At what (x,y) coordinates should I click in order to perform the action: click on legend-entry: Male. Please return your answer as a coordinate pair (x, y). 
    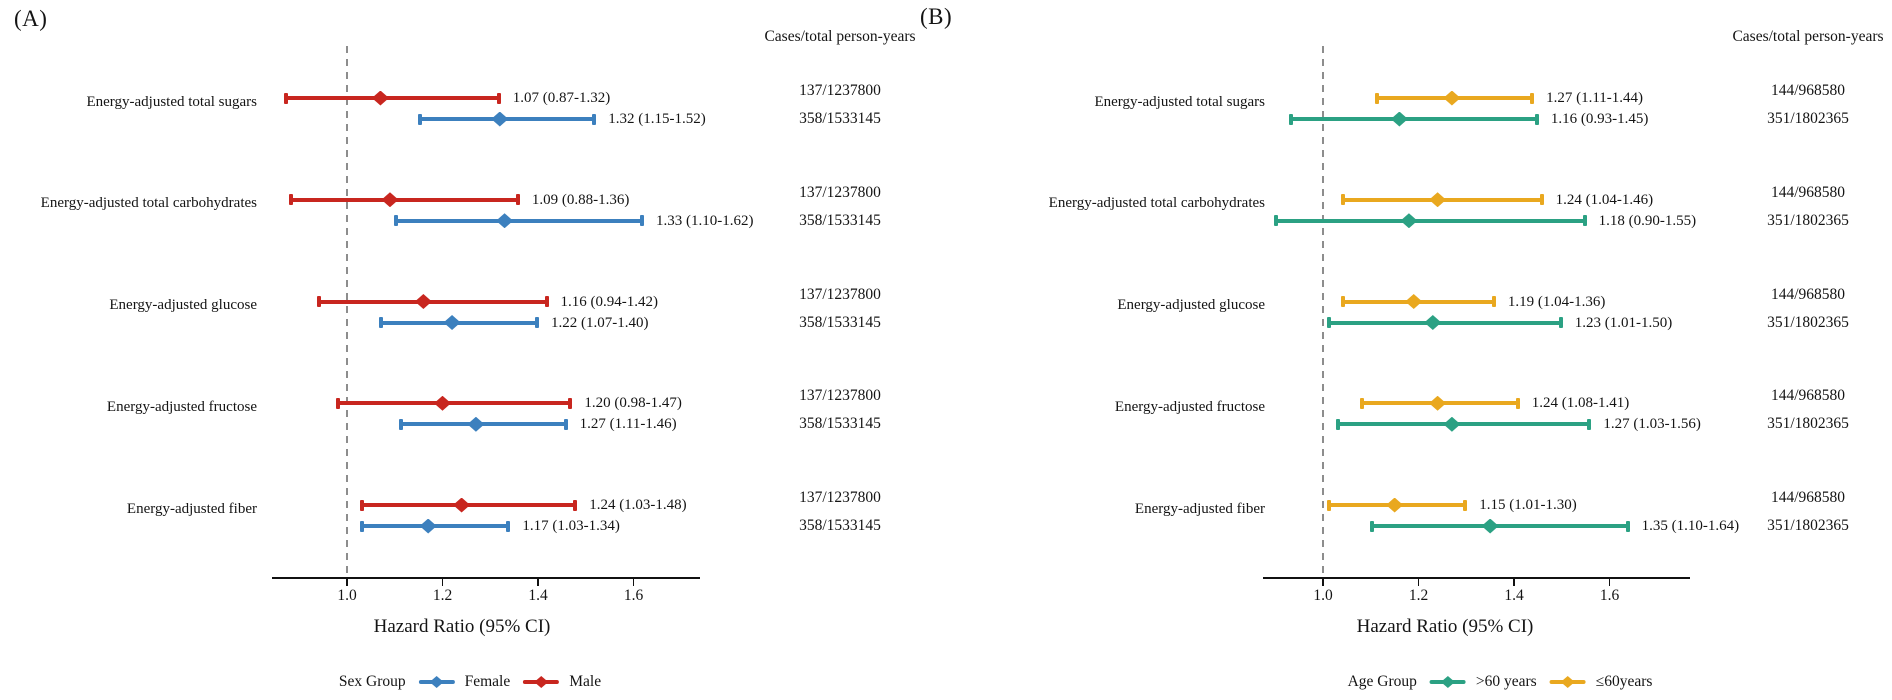
    Looking at the image, I should click on (562, 682).